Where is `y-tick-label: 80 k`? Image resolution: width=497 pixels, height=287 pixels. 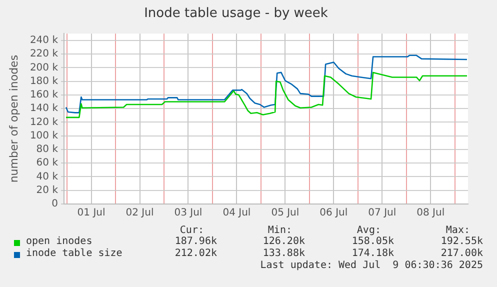 y-tick-label: 80 k is located at coordinates (47, 150).